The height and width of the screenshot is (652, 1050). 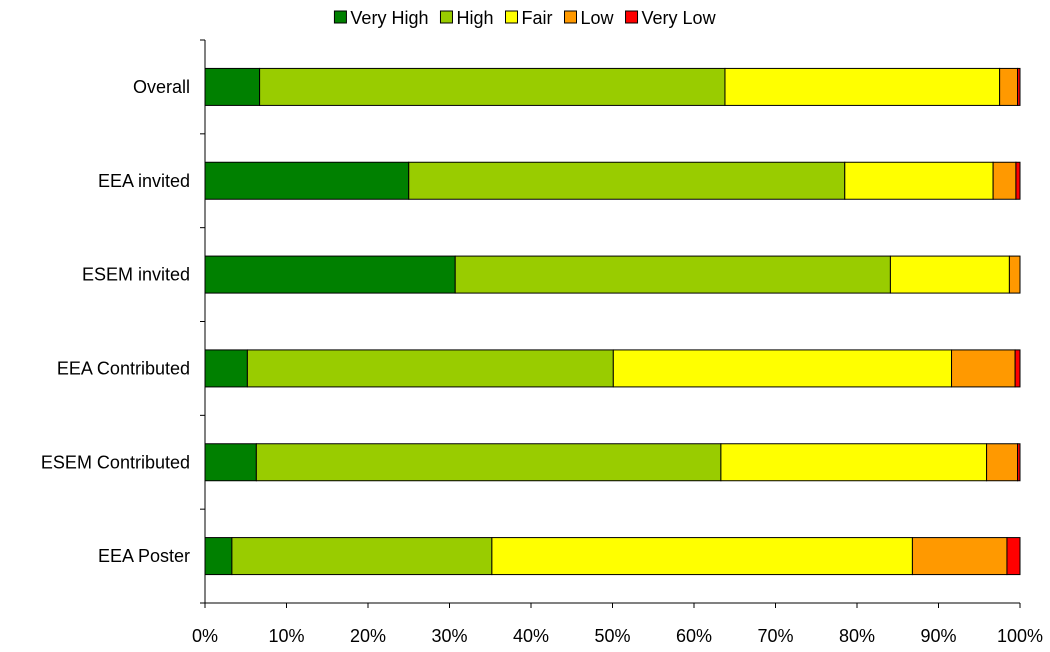 I want to click on legend-item: Very Low, so click(x=671, y=18).